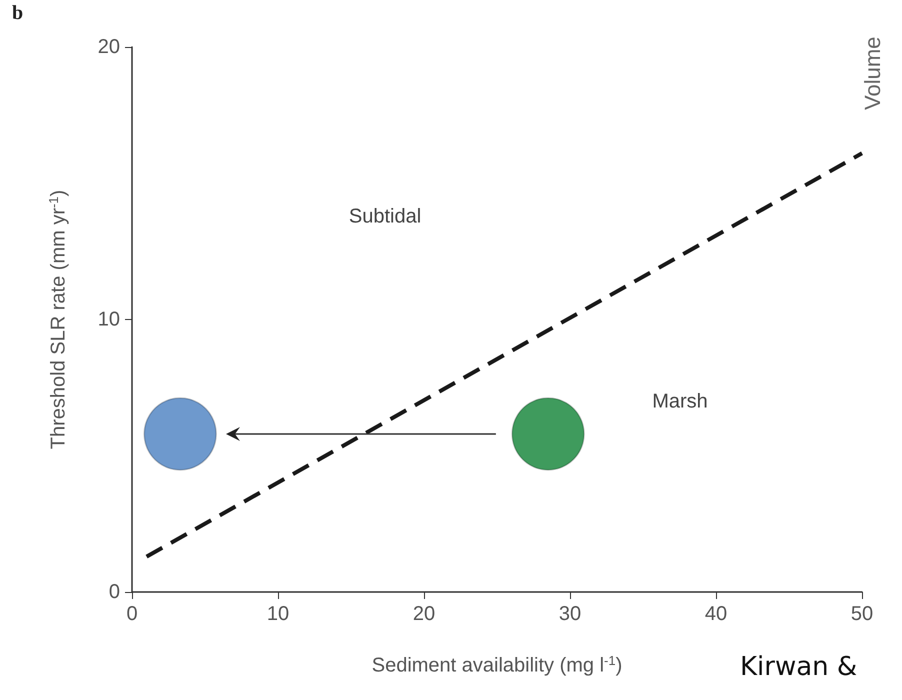 This screenshot has height=700, width=902. I want to click on x-tick-label: 10, so click(278, 614).